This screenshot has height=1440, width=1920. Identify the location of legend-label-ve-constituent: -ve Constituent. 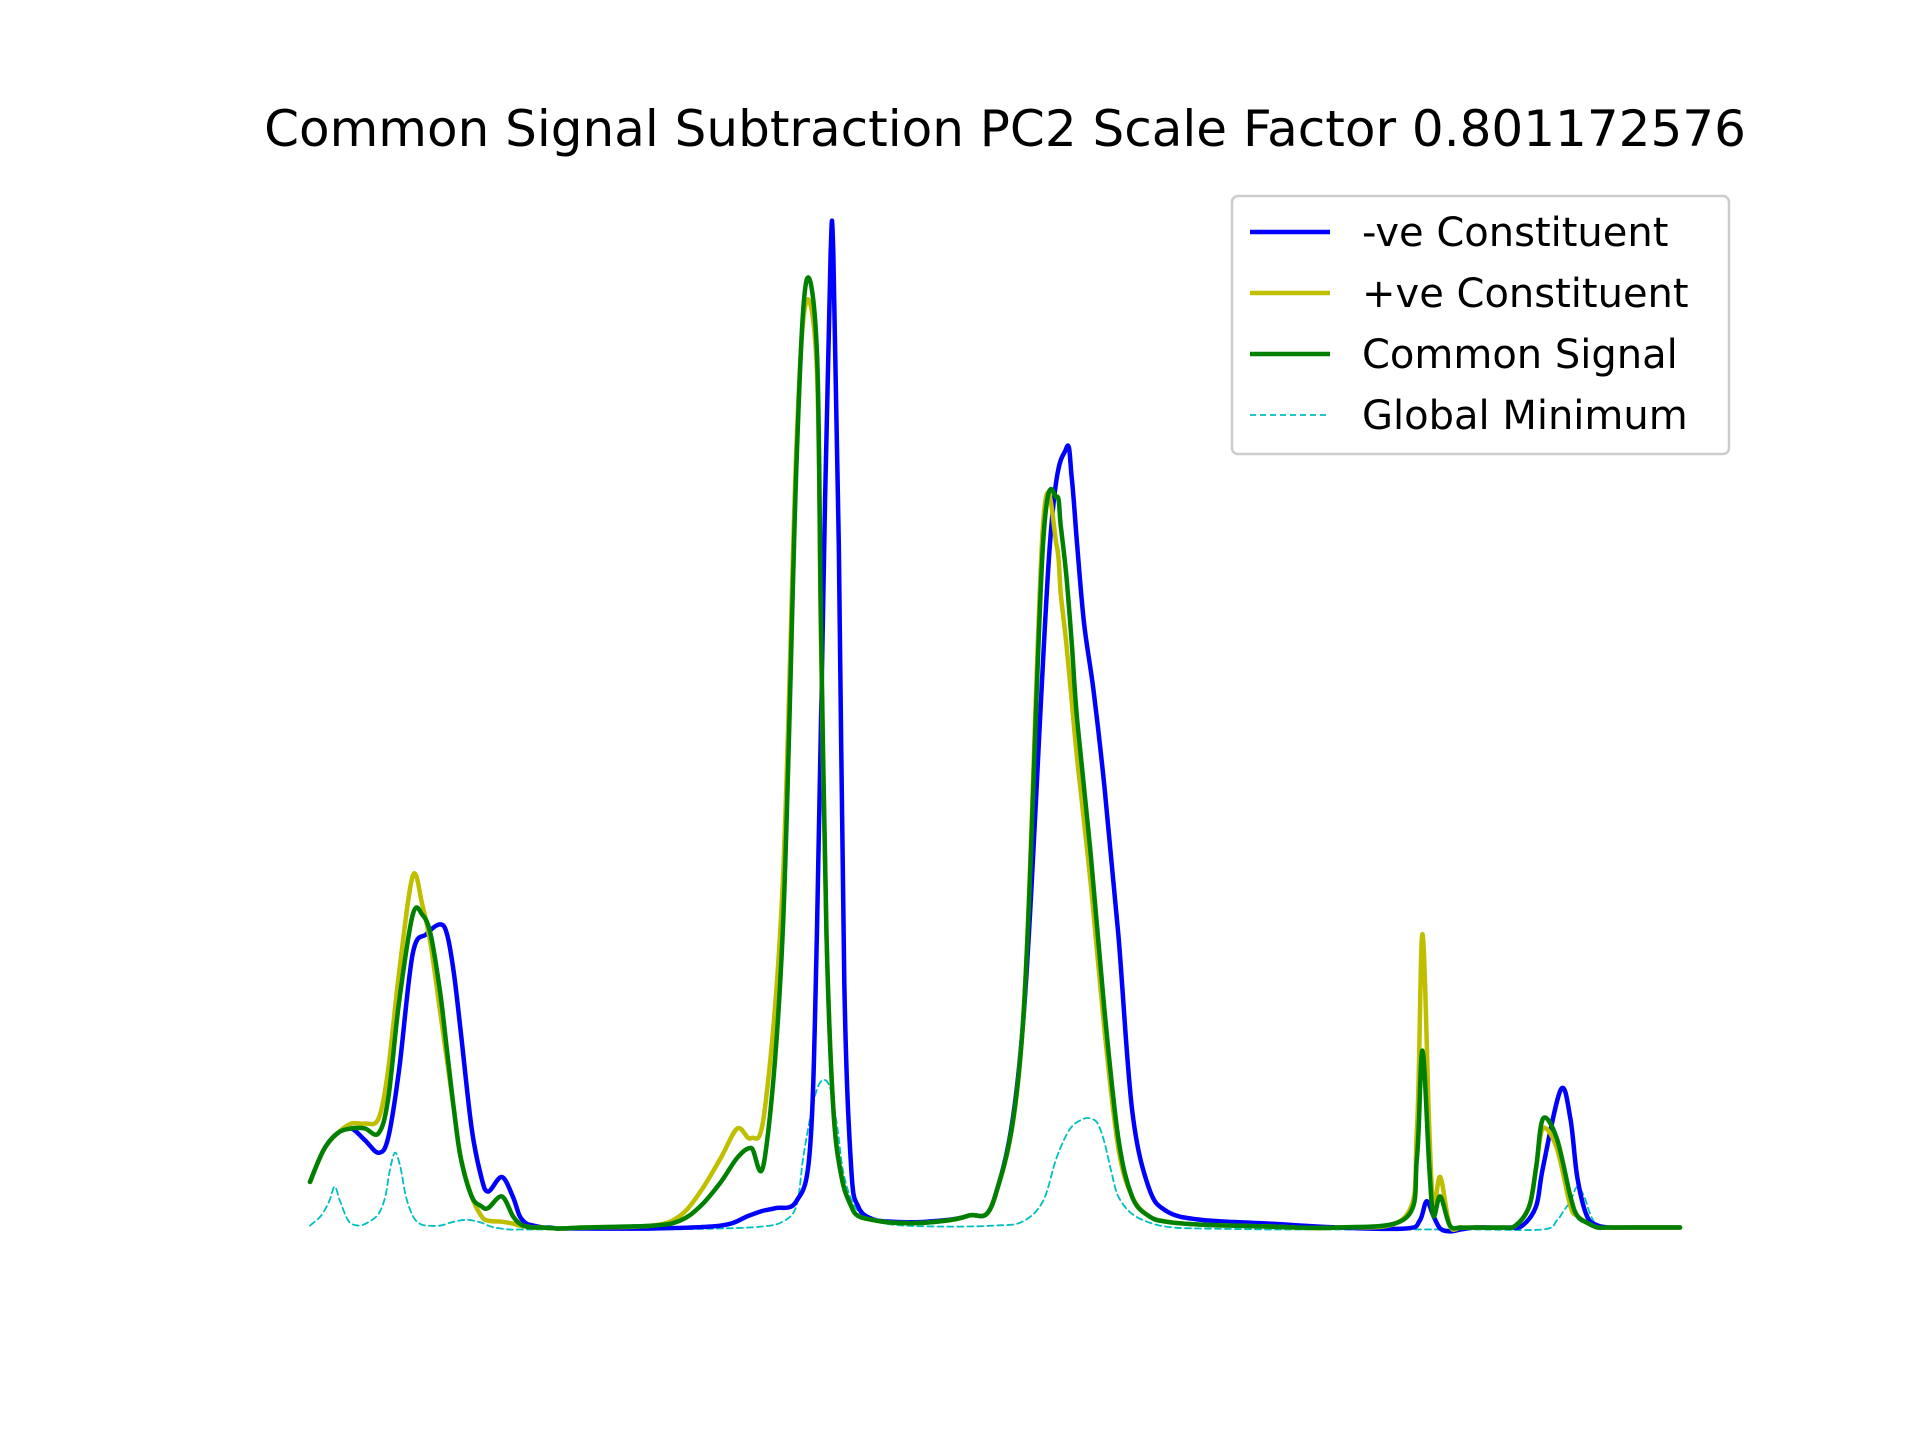
(1515, 233).